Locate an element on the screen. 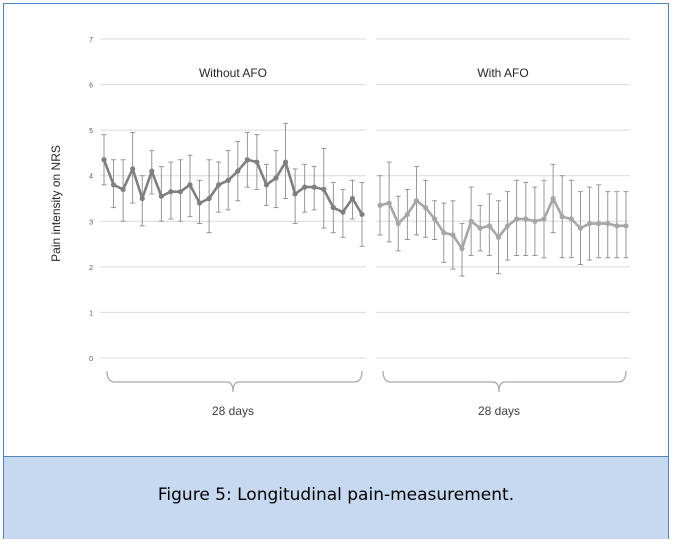 This screenshot has height=544, width=674. y-tick-label-3: 3 is located at coordinates (91, 222).